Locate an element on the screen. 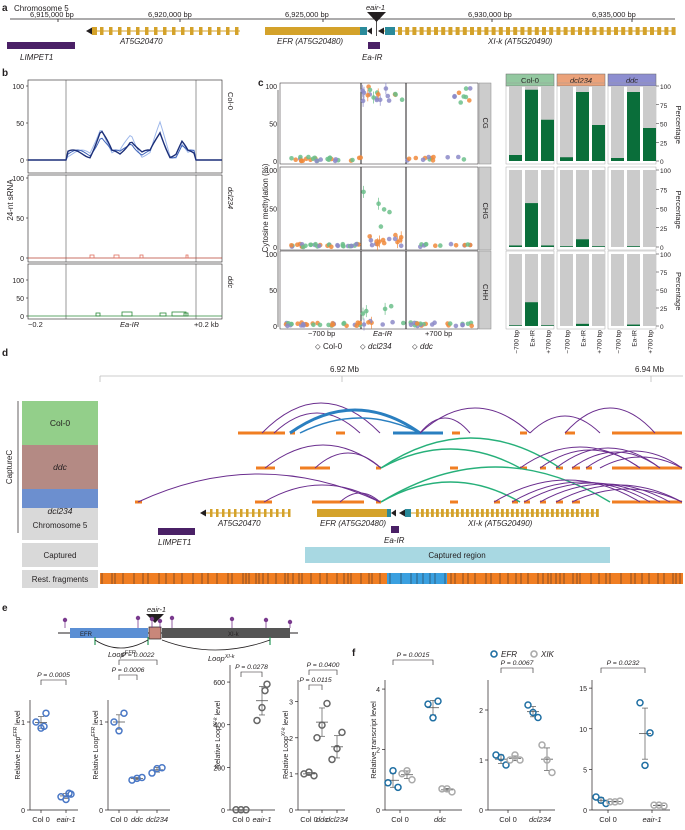 This screenshot has height=830, width=685. gene-EFR-exon is located at coordinates (352, 513).